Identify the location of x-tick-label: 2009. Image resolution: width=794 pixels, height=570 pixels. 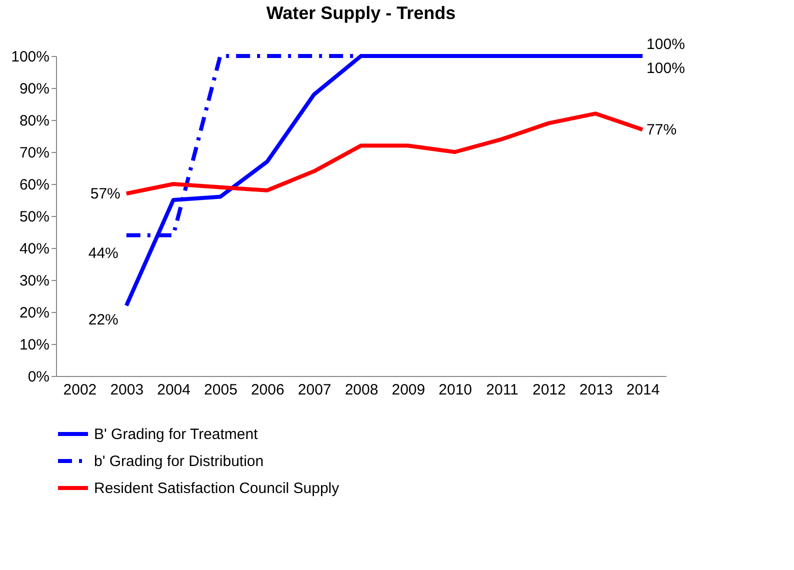
(409, 390).